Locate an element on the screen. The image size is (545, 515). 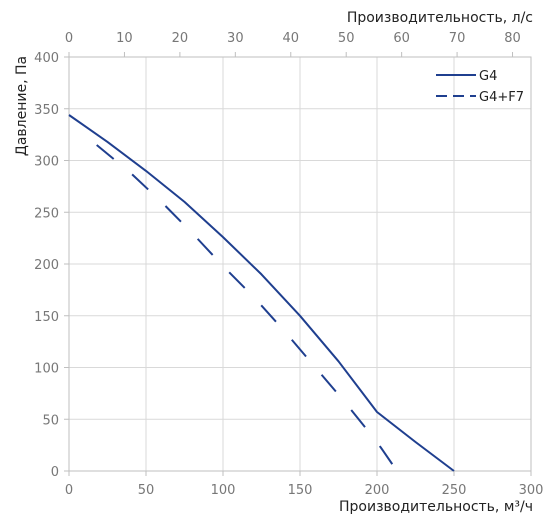
x2-tick-label: 40 is located at coordinates (290, 38).